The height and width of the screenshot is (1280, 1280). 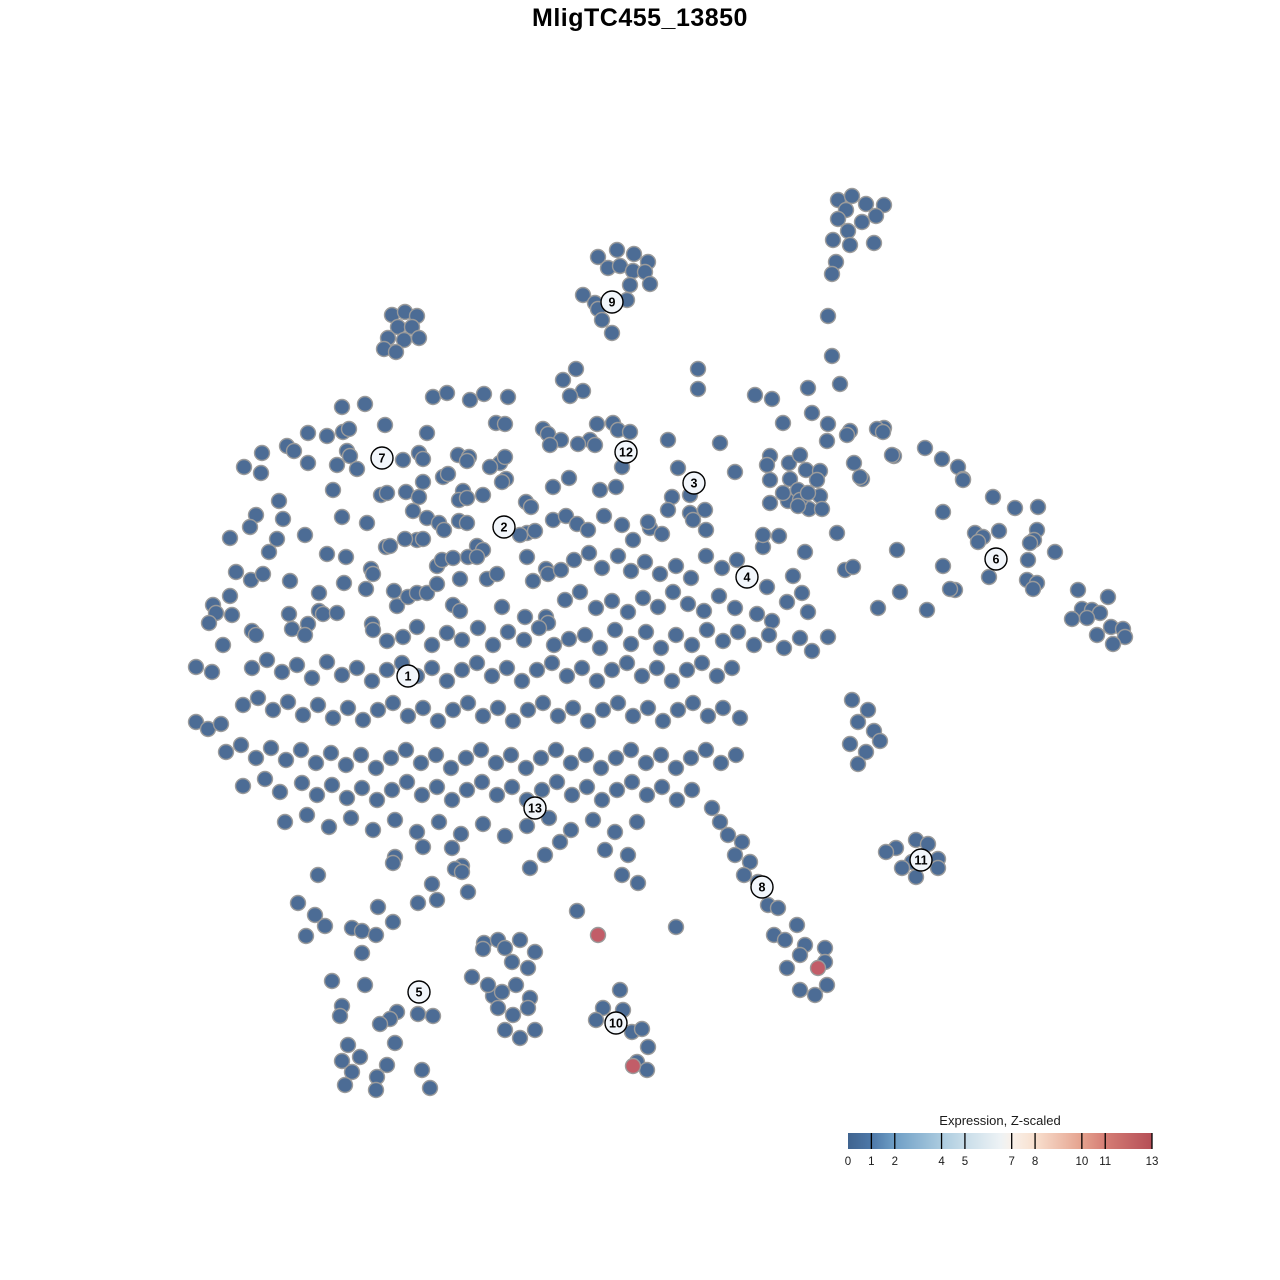 I want to click on legend-tick-label: 10, so click(x=1081, y=1162).